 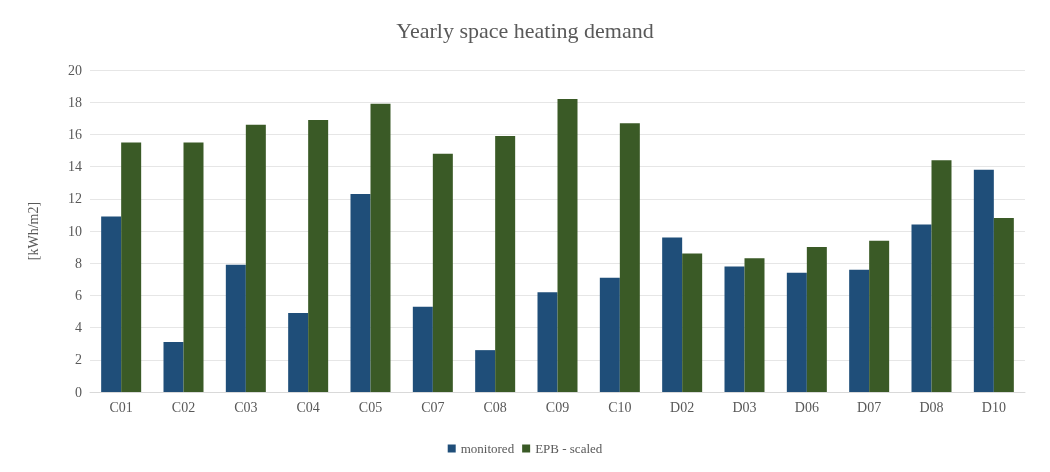 What do you see at coordinates (78, 263) in the screenshot?
I see `y-tick-label: 8` at bounding box center [78, 263].